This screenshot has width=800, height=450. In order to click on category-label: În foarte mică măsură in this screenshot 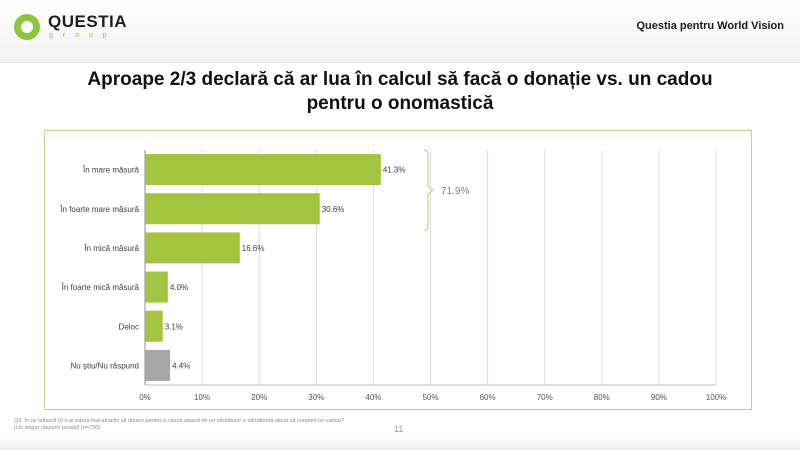, I will do `click(100, 287)`.